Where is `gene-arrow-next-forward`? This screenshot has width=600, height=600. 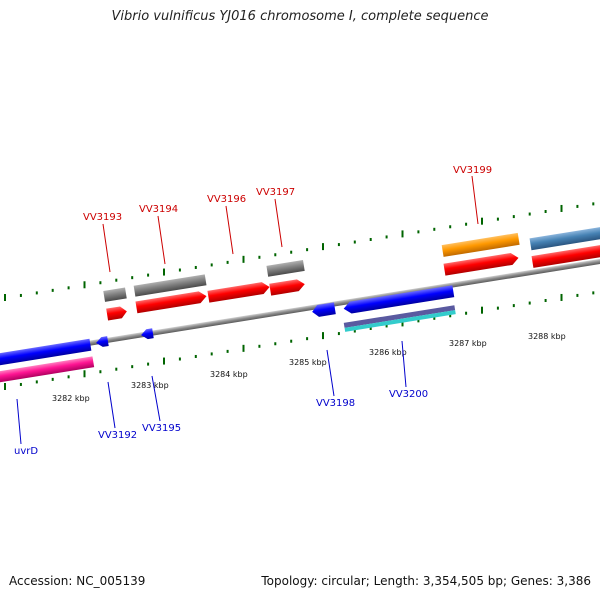 gene-arrow-next-forward is located at coordinates (565, 255).